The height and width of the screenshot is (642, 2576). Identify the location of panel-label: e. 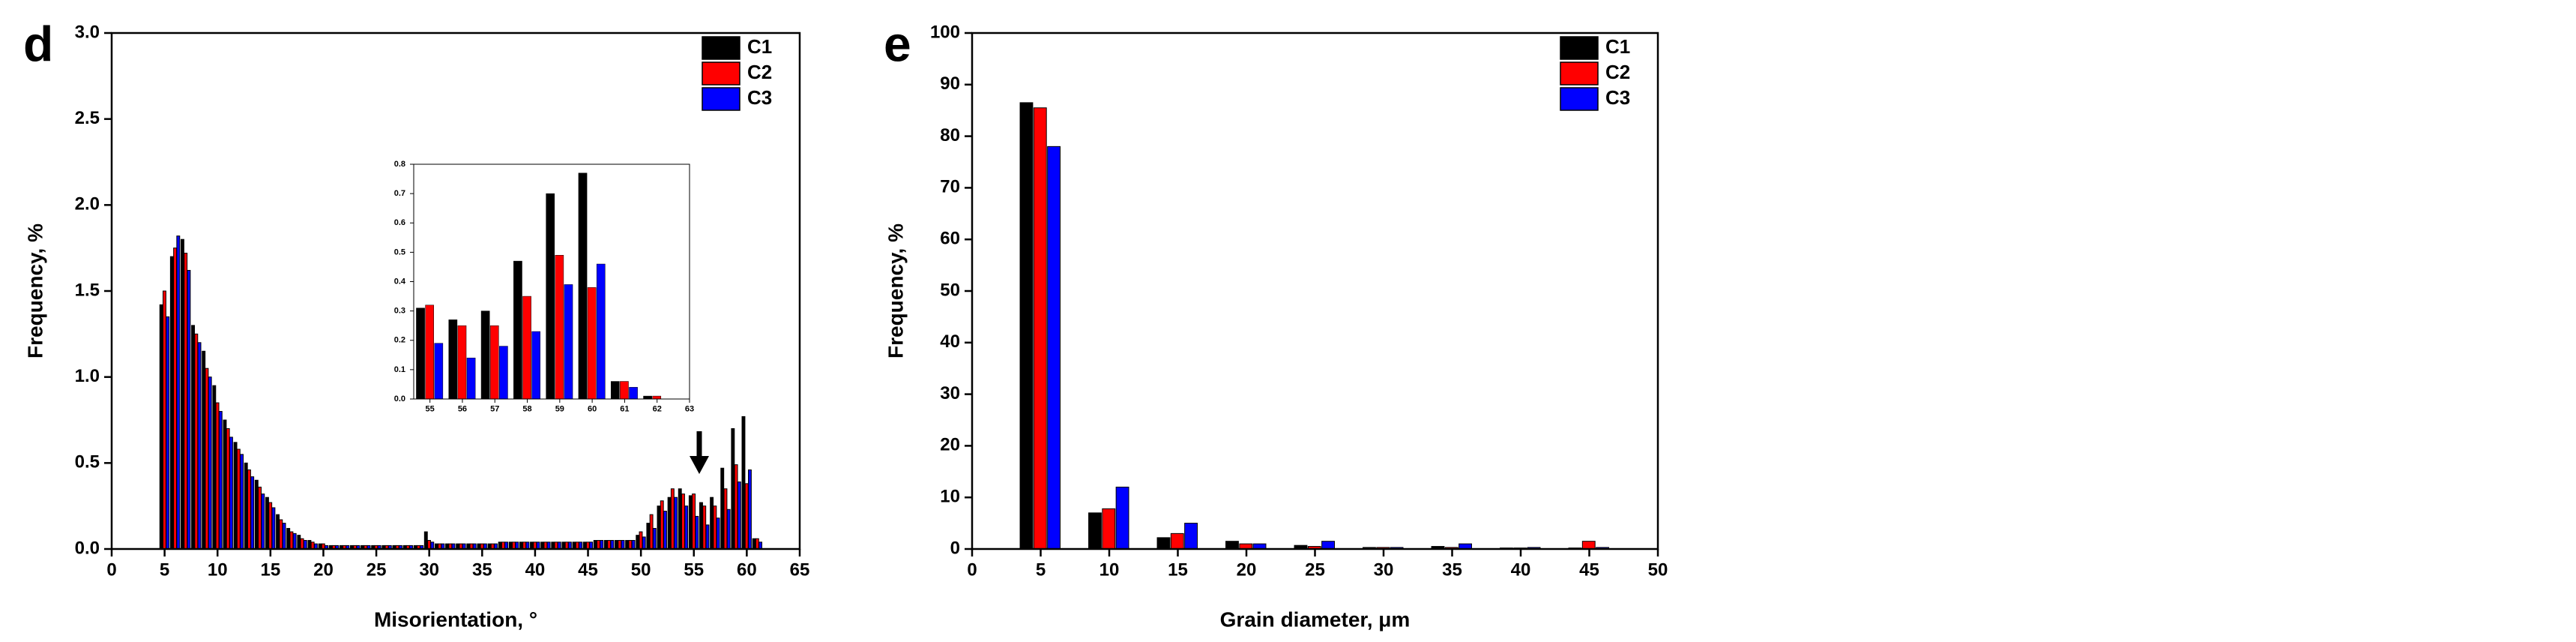
(898, 43).